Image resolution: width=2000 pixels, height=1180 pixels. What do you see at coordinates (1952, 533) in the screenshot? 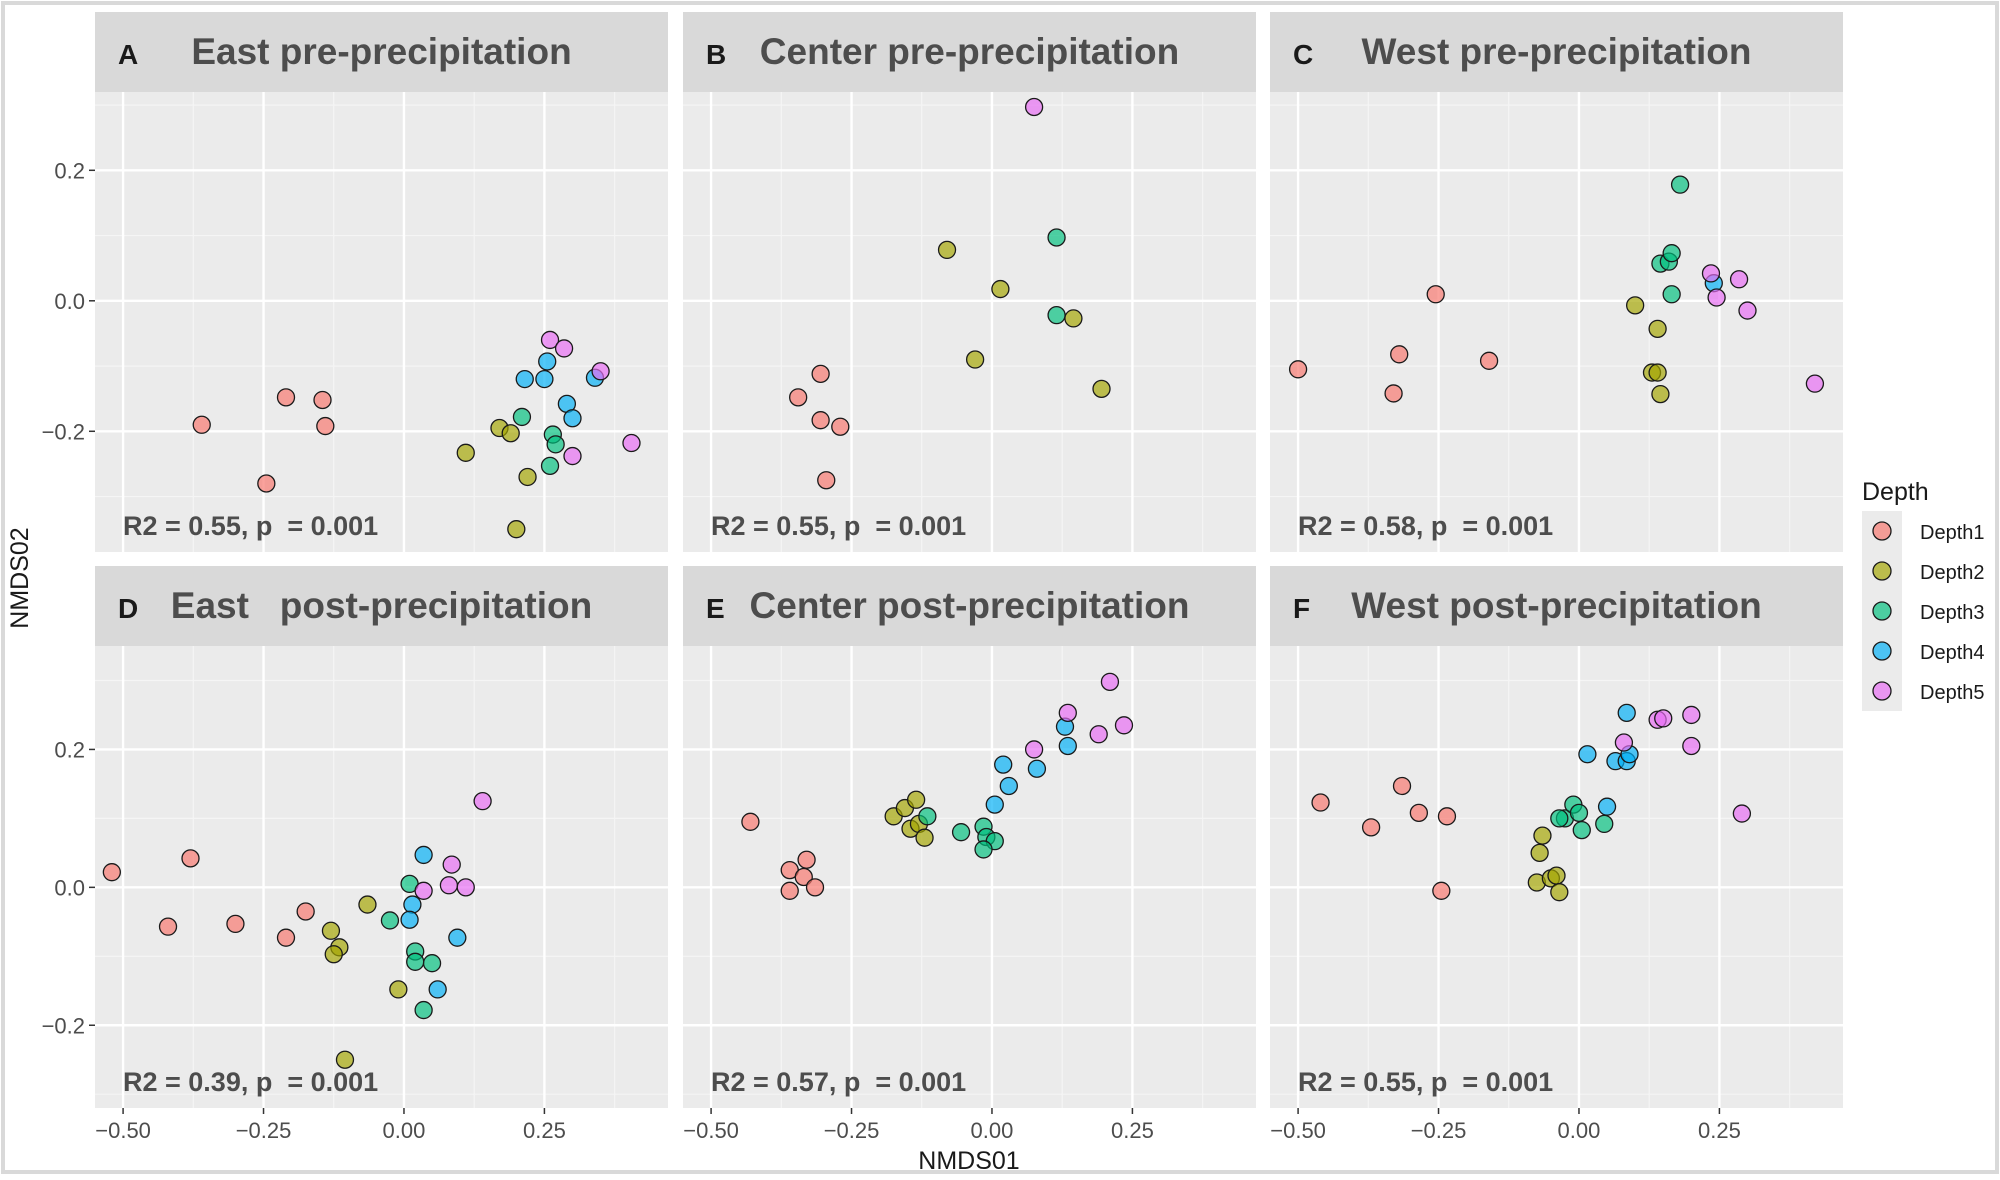
I see `legend-label: Depth1` at bounding box center [1952, 533].